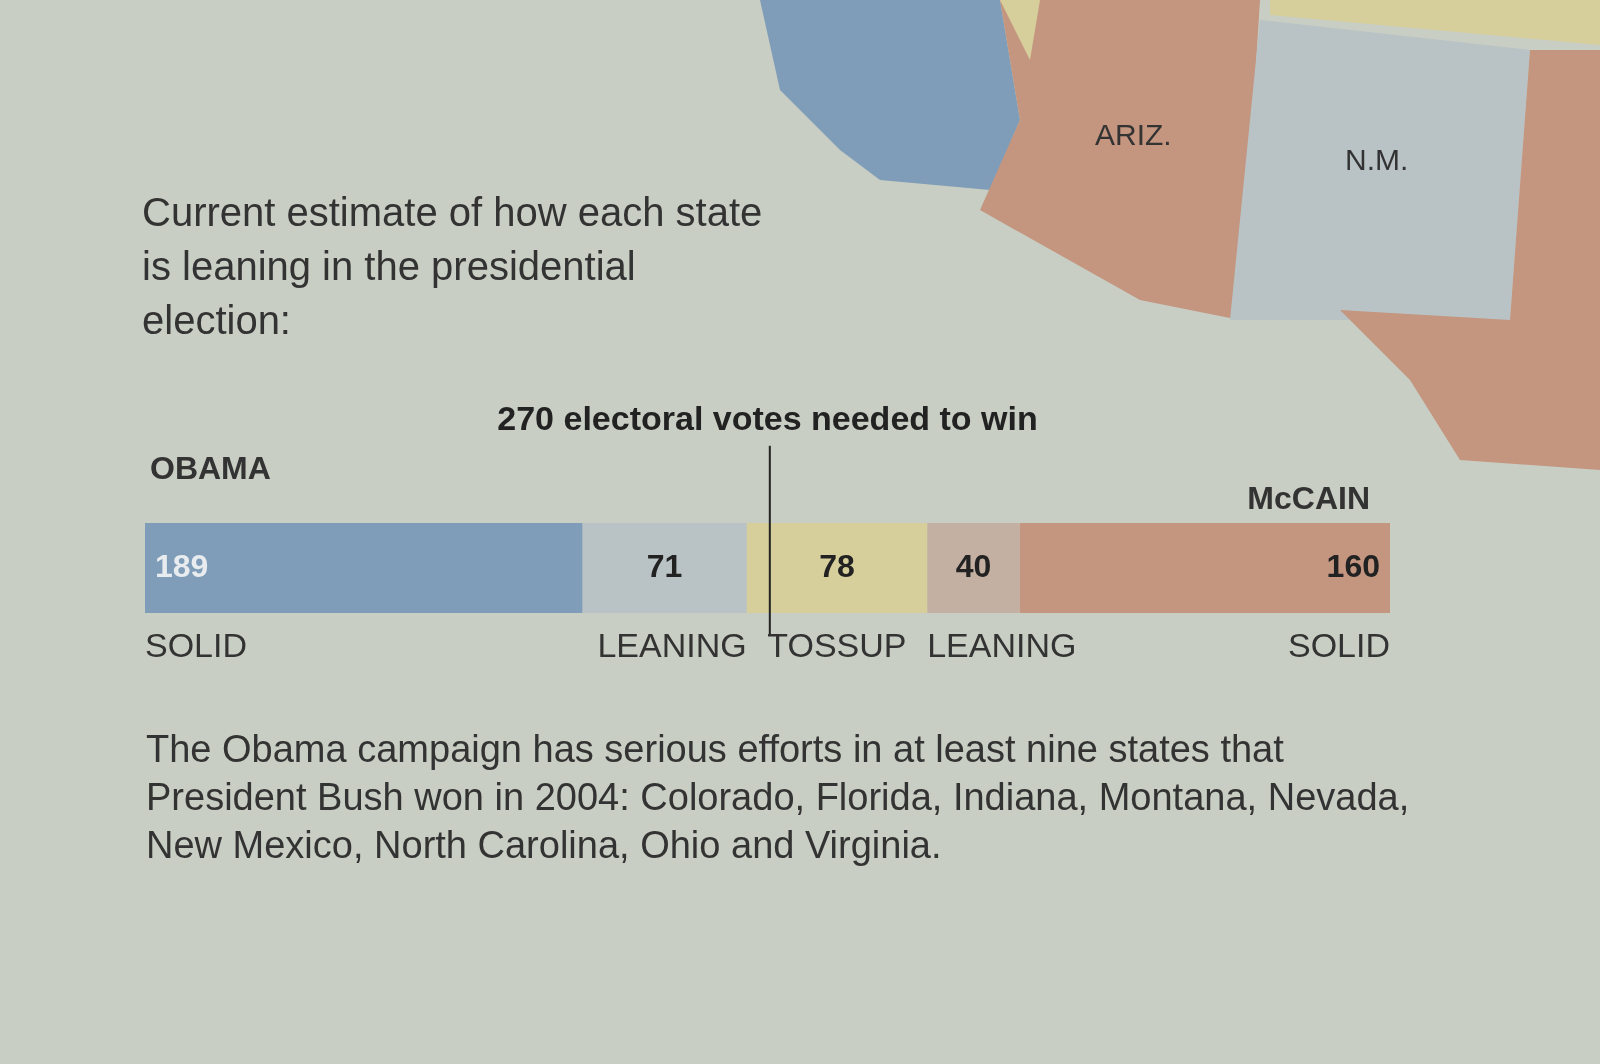  What do you see at coordinates (453, 266) in the screenshot?
I see `chart-subtitle: Current estimate of how each state is leaning in the presidential election:` at bounding box center [453, 266].